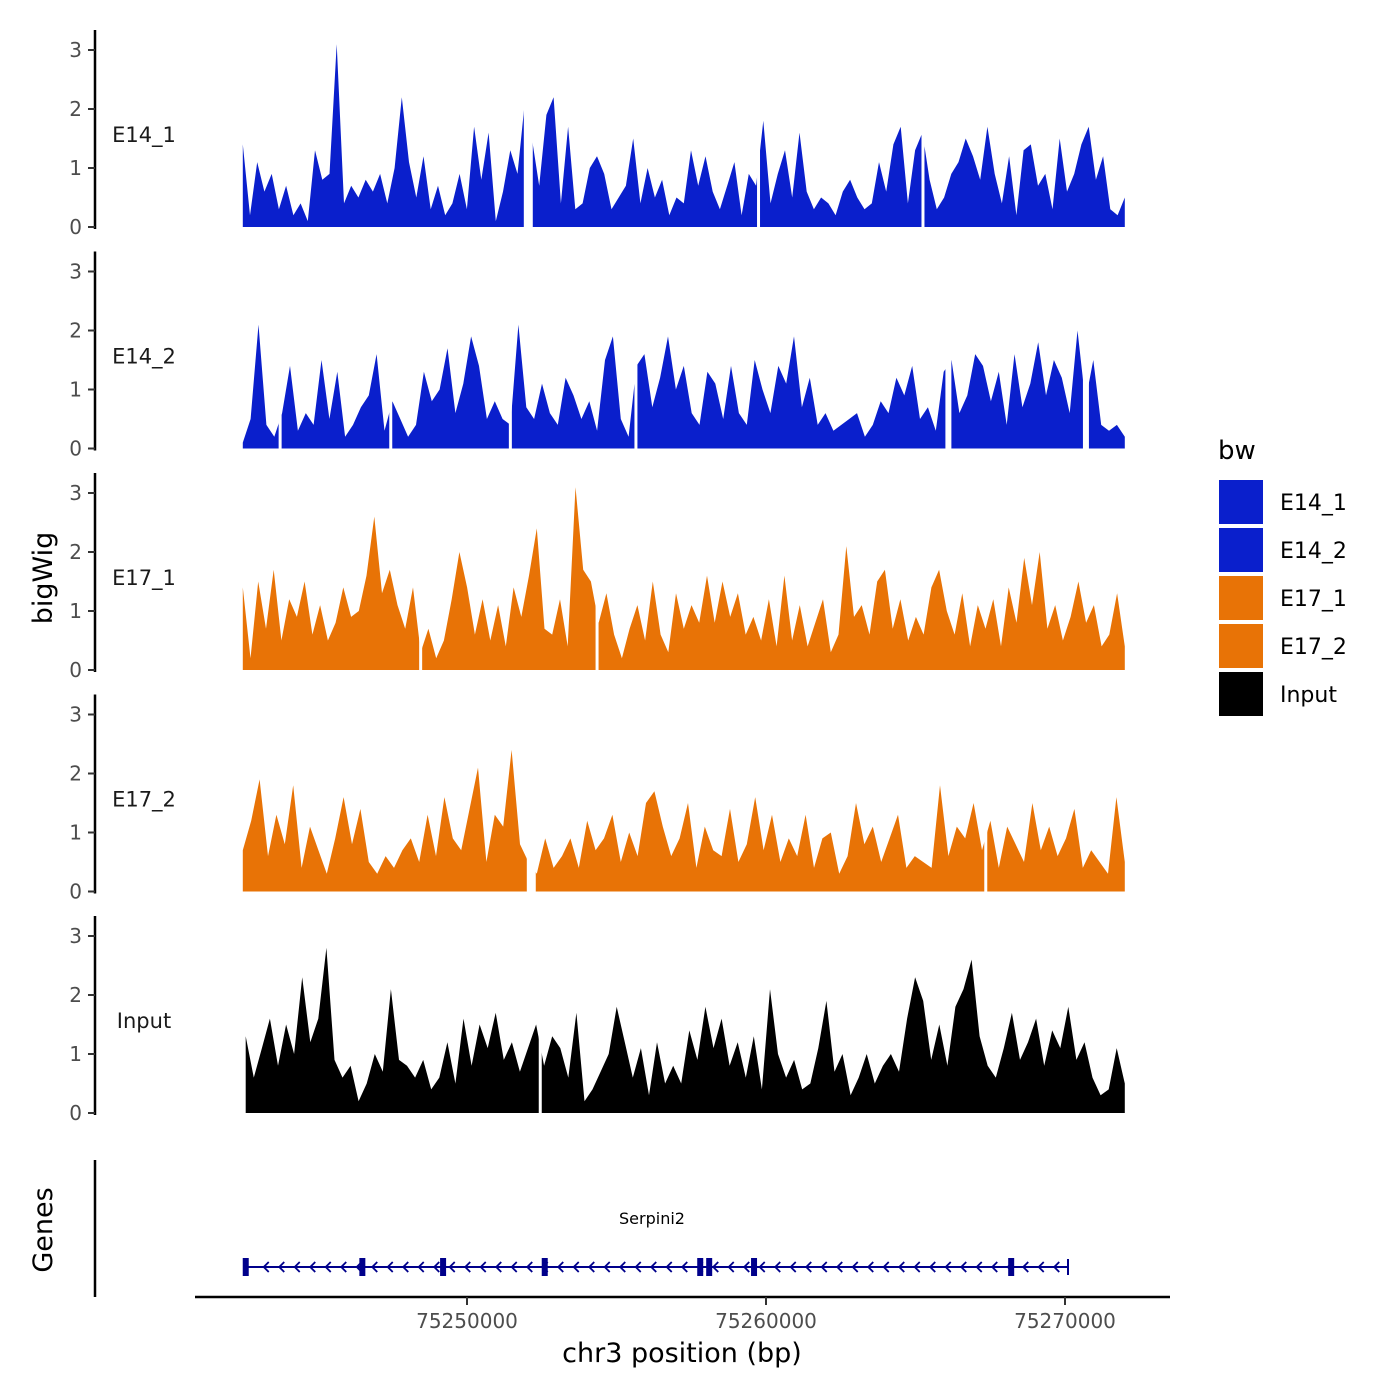  Describe the element at coordinates (1065, 1321) in the screenshot. I see `x-tick-label: 75270000` at that location.